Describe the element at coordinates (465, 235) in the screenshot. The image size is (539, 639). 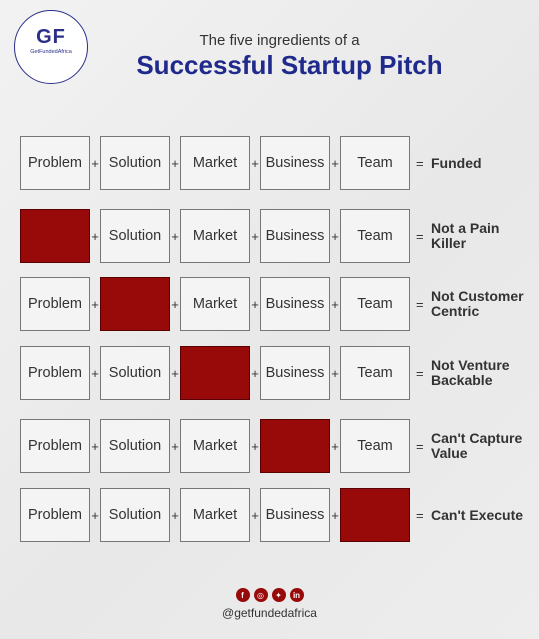
I see `pitch-outcome: Not a Pain Killer` at that location.